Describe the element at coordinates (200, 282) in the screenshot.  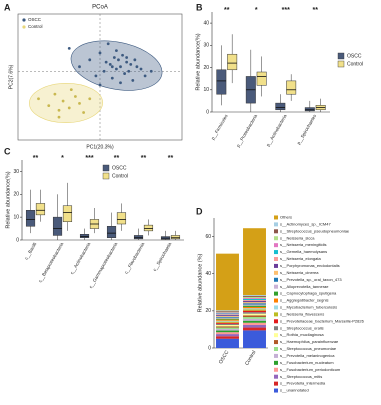
I see `y-axis-label: Relative abundance (%)` at that location.